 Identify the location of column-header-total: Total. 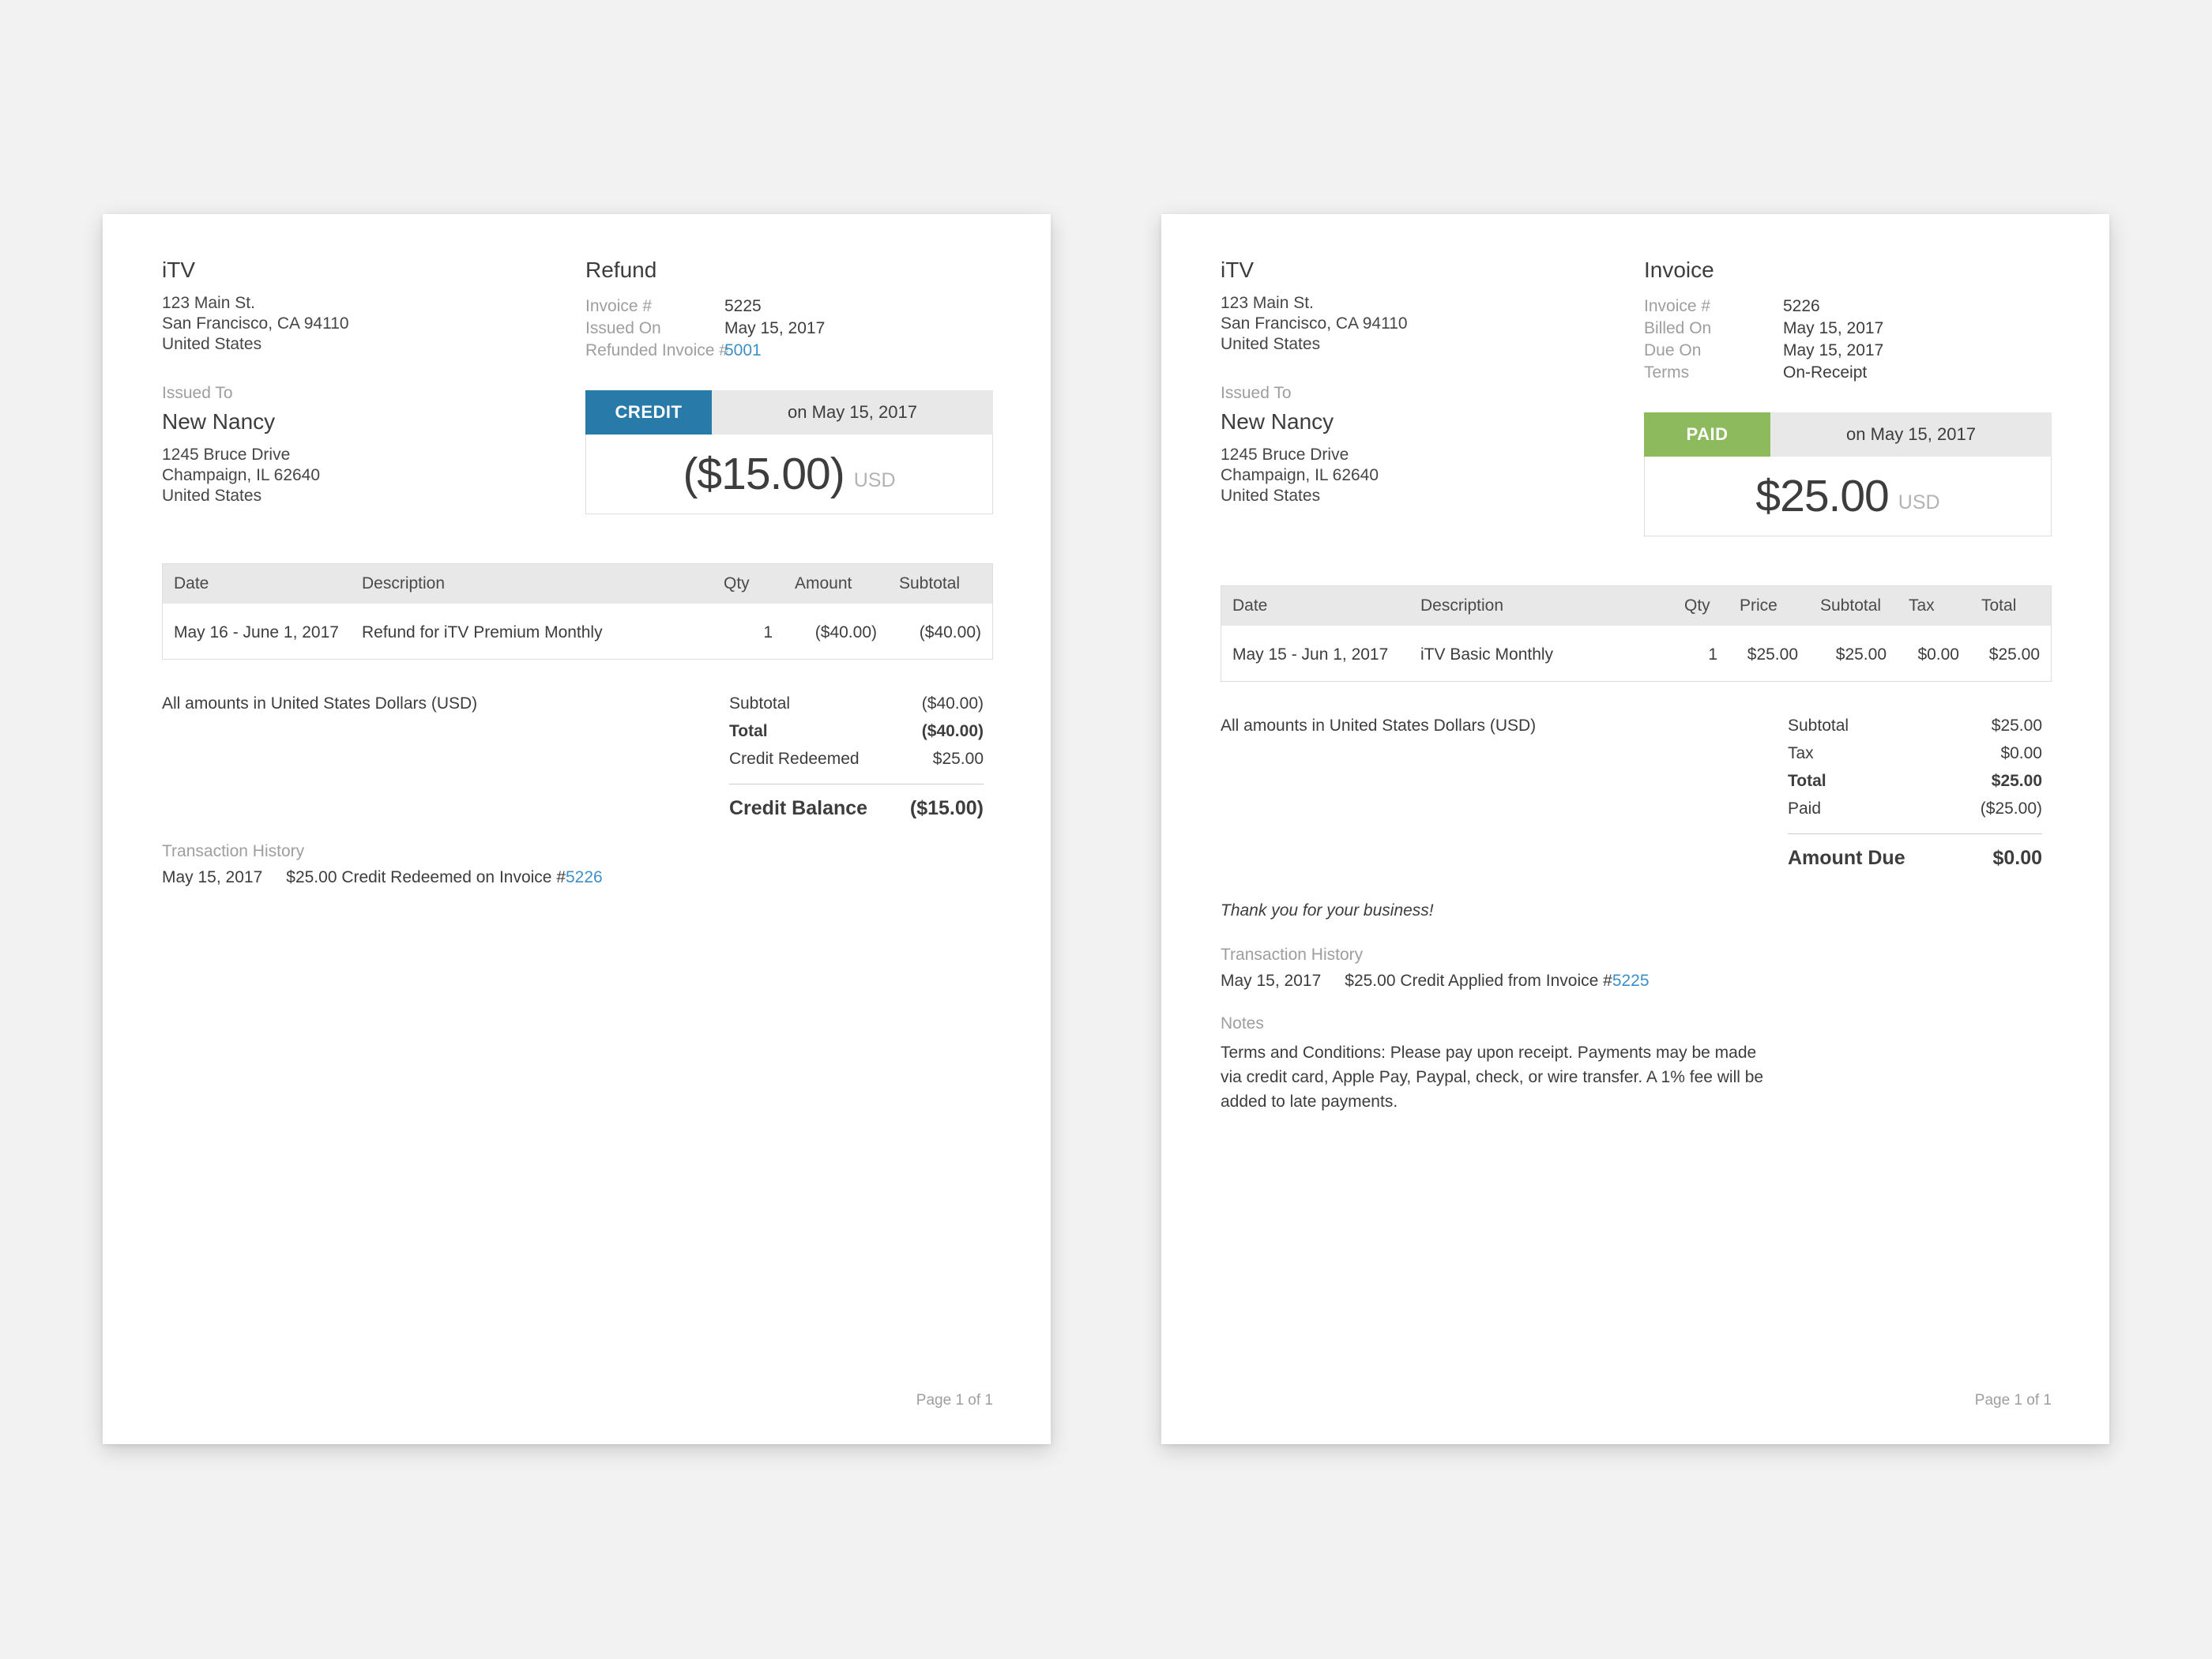
(2011, 607).